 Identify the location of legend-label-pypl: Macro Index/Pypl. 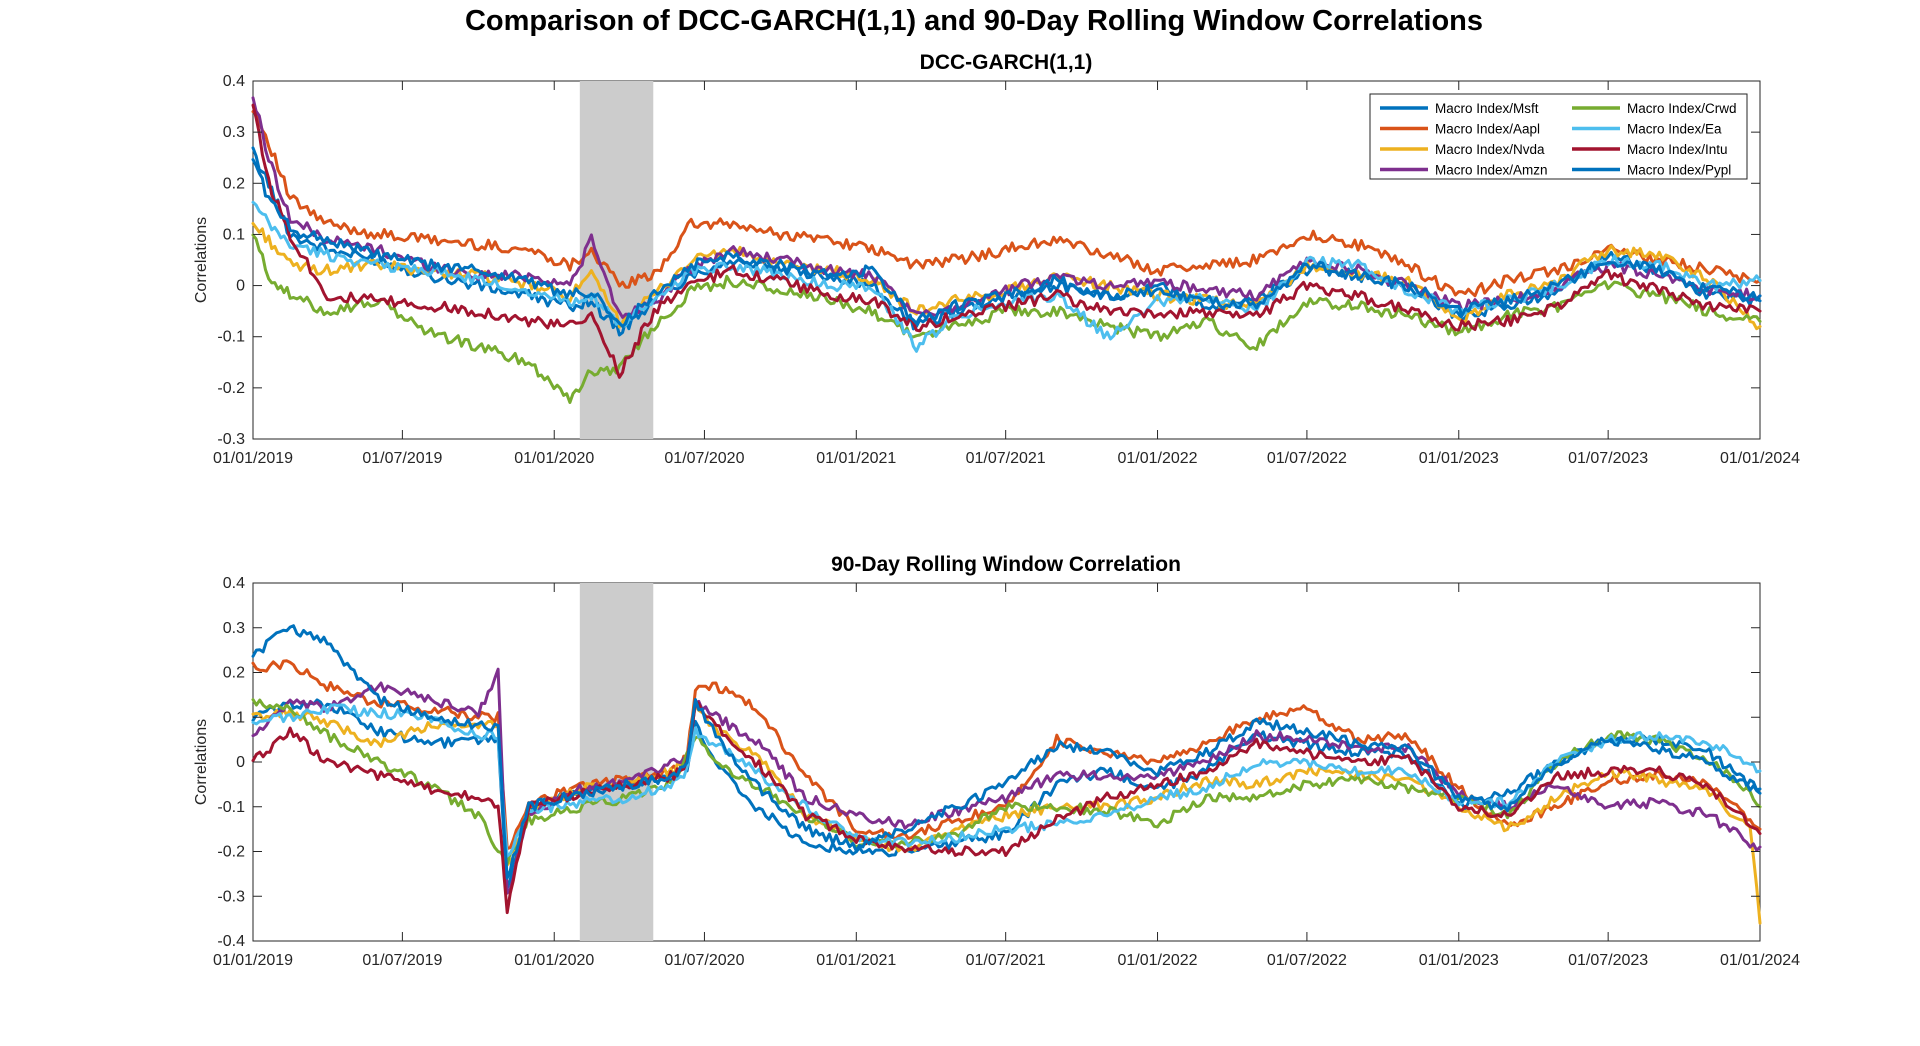
(1679, 170).